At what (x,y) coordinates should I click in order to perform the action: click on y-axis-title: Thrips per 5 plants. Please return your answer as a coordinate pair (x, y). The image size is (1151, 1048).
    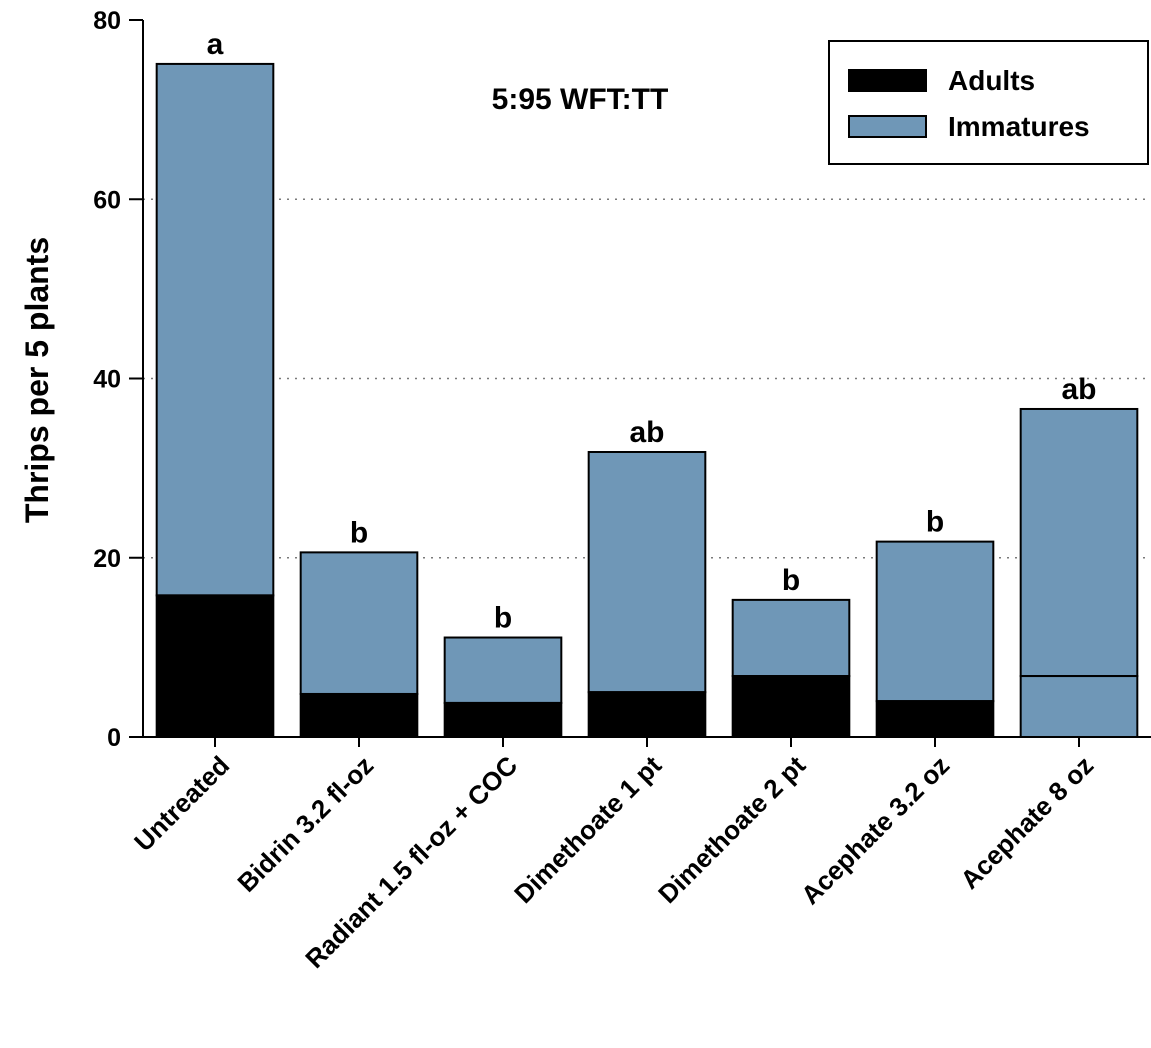
    Looking at the image, I should click on (37, 380).